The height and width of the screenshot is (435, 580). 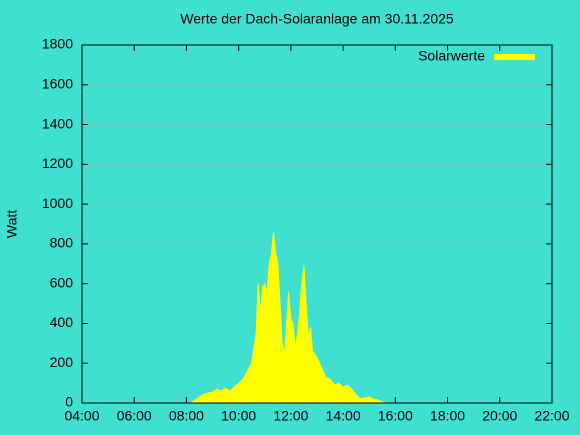 I want to click on y-tick-label: 0, so click(x=69, y=402).